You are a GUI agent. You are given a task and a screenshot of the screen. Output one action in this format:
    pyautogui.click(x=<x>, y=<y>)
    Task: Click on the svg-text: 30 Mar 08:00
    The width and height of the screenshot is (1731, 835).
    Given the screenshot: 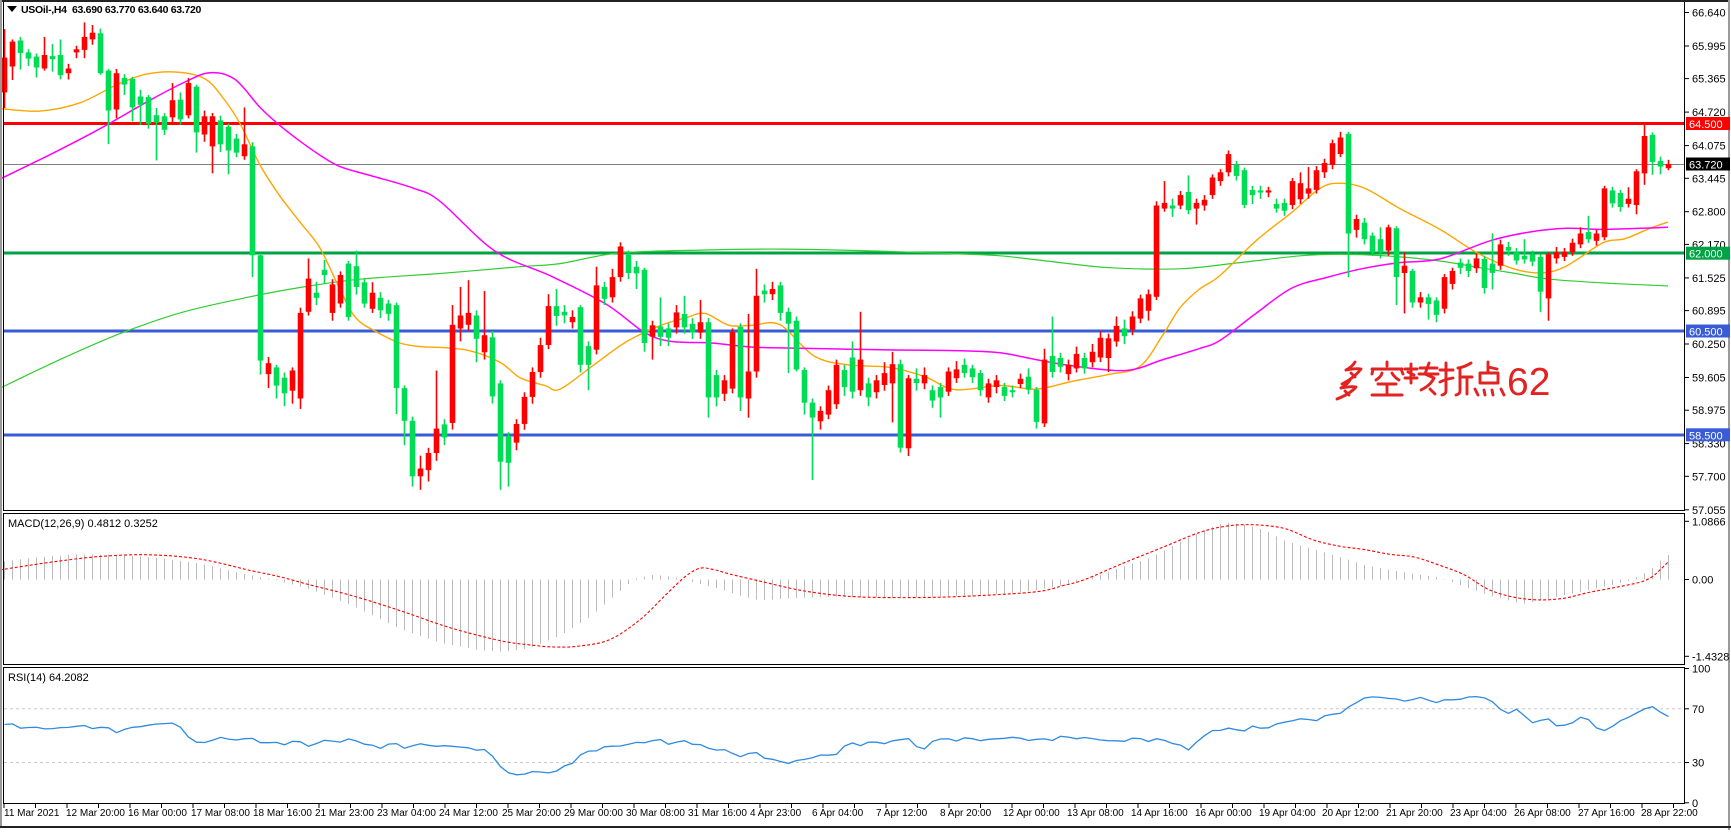 What is the action you would take?
    pyautogui.click(x=655, y=813)
    